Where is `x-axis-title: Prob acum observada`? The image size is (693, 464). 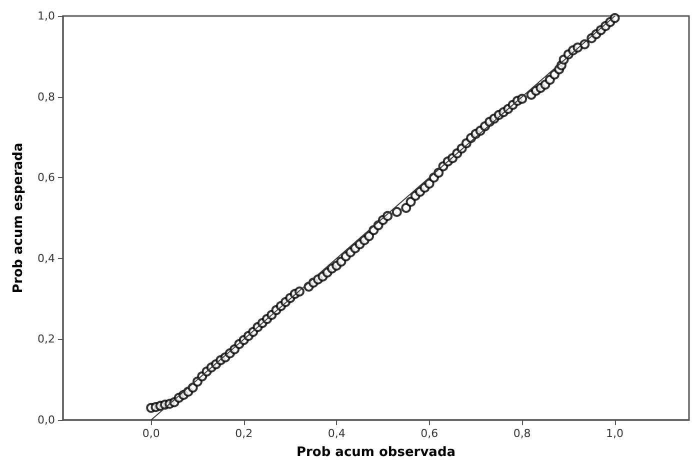
x-axis-title: Prob acum observada is located at coordinates (376, 452).